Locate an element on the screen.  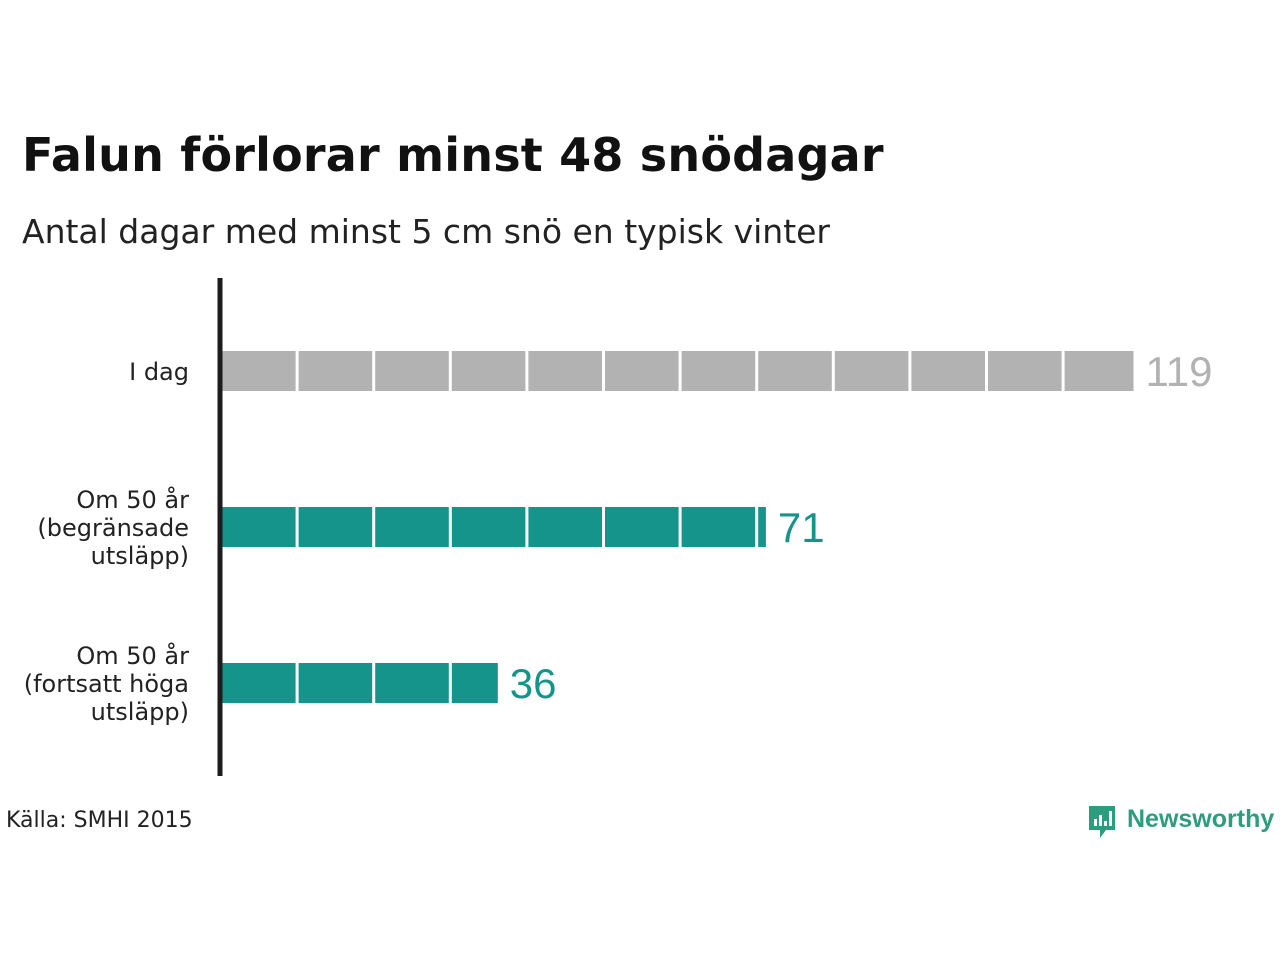
value-label: 71 is located at coordinates (801, 527).